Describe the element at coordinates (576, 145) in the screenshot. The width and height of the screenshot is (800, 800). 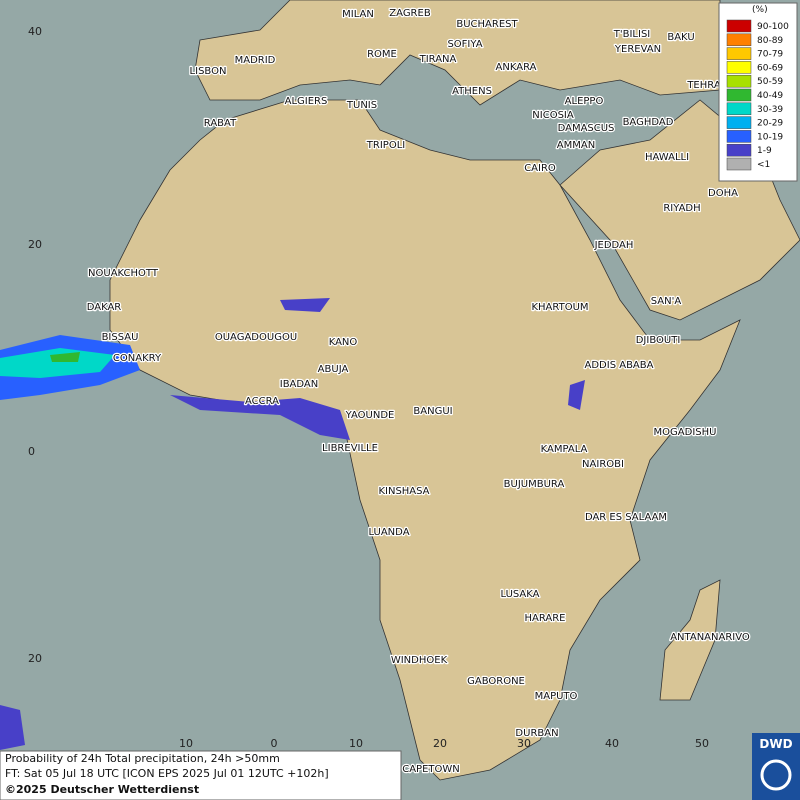
I see `city-label: AMMAN` at that location.